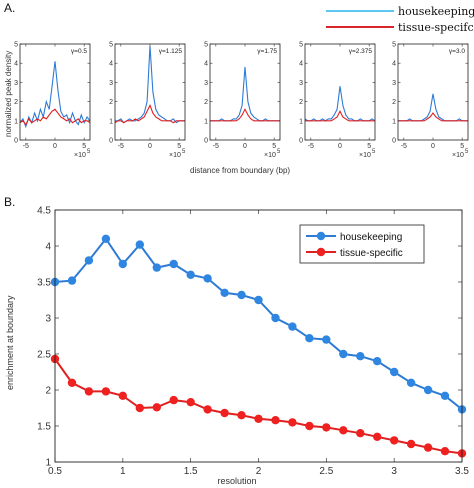 This screenshot has height=488, width=474. What do you see at coordinates (457, 51) in the screenshot?
I see `gamma-label: γ=3.0` at bounding box center [457, 51].